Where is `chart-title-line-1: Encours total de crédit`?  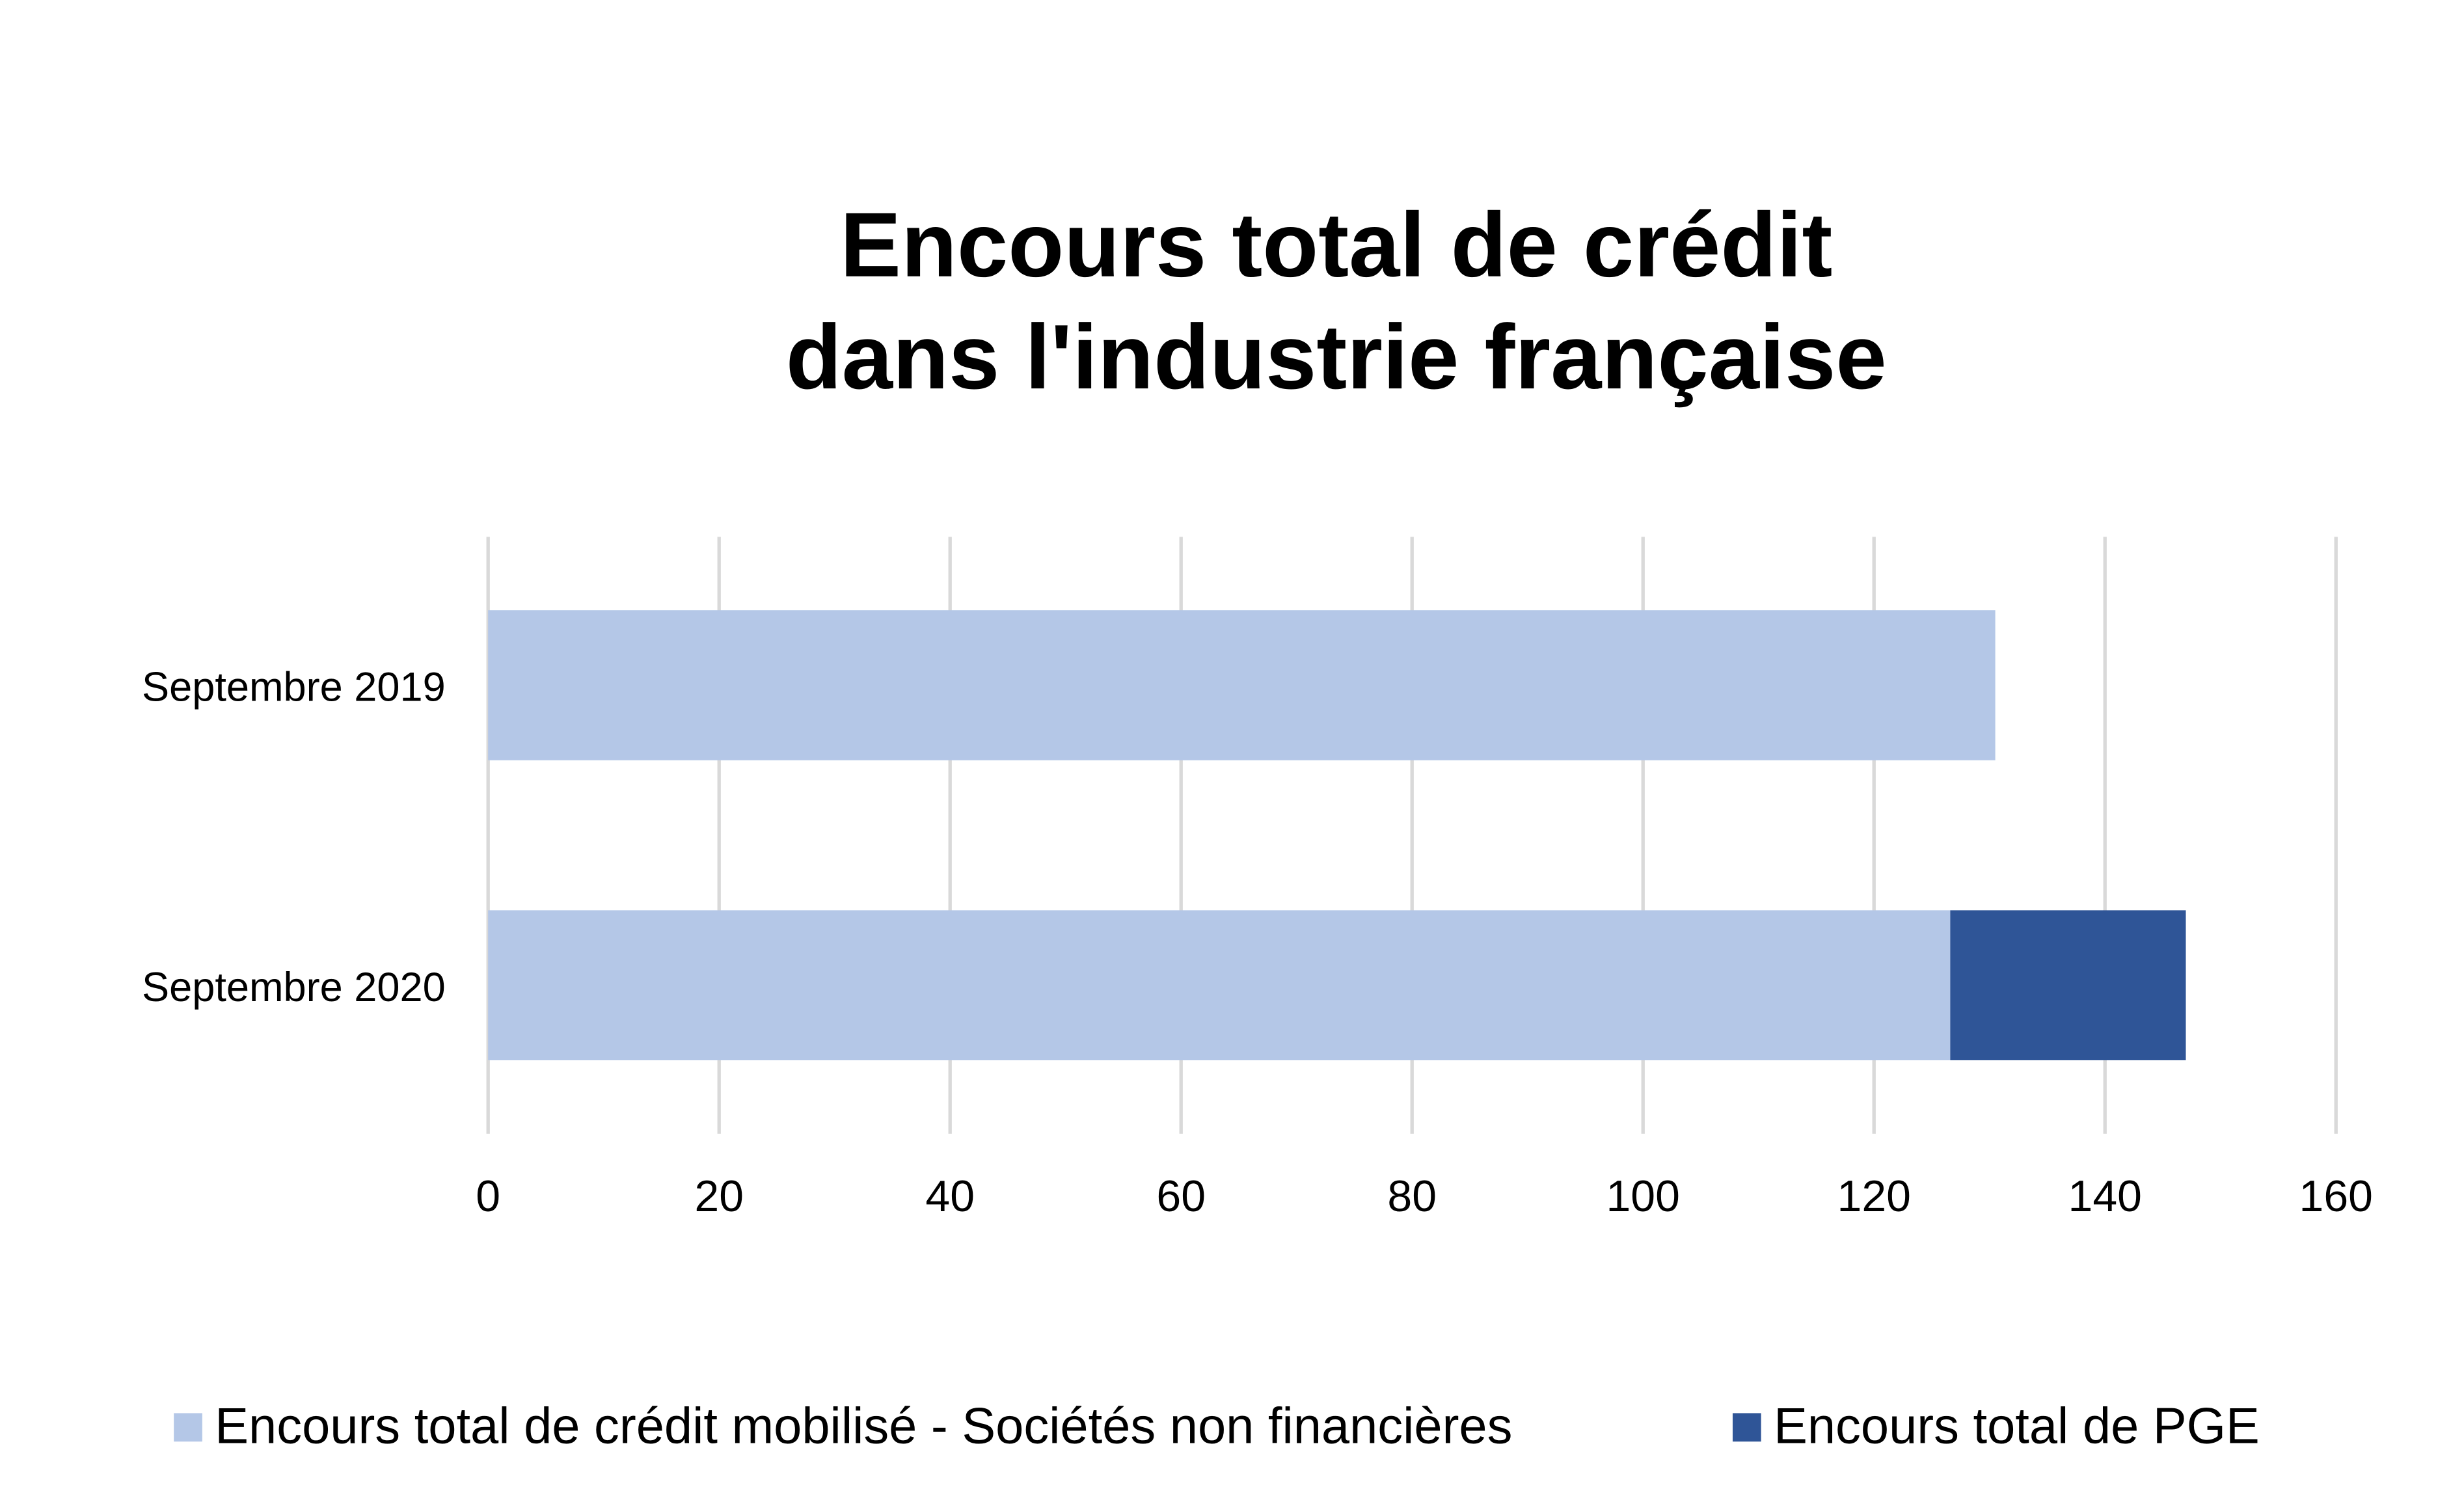
chart-title-line-1: Encours total de crédit is located at coordinates (1336, 245).